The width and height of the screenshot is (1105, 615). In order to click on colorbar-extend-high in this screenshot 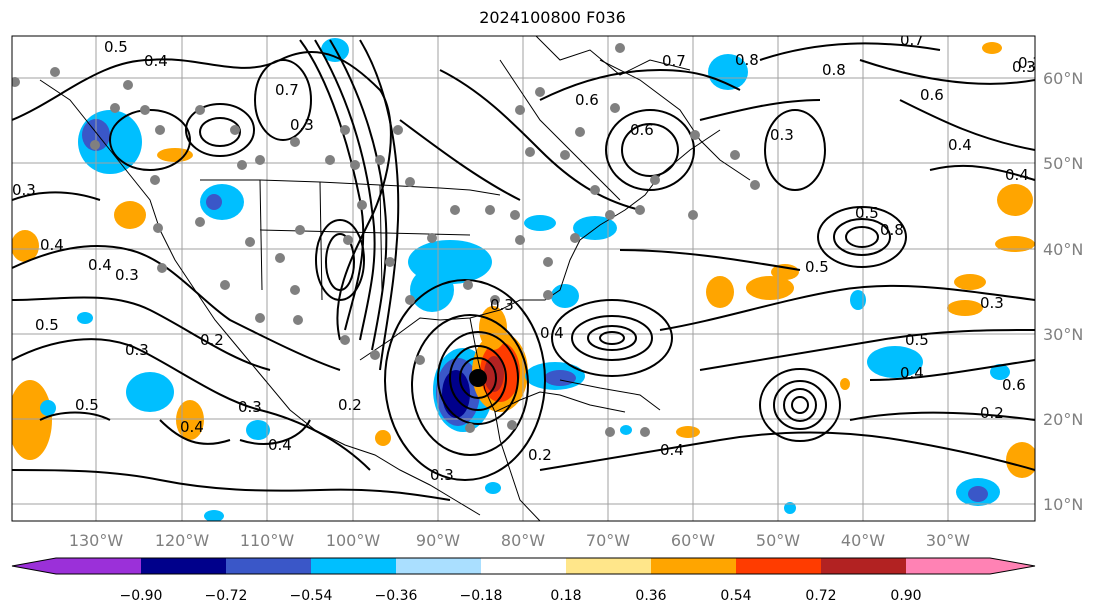, I will do `click(1012, 566)`.